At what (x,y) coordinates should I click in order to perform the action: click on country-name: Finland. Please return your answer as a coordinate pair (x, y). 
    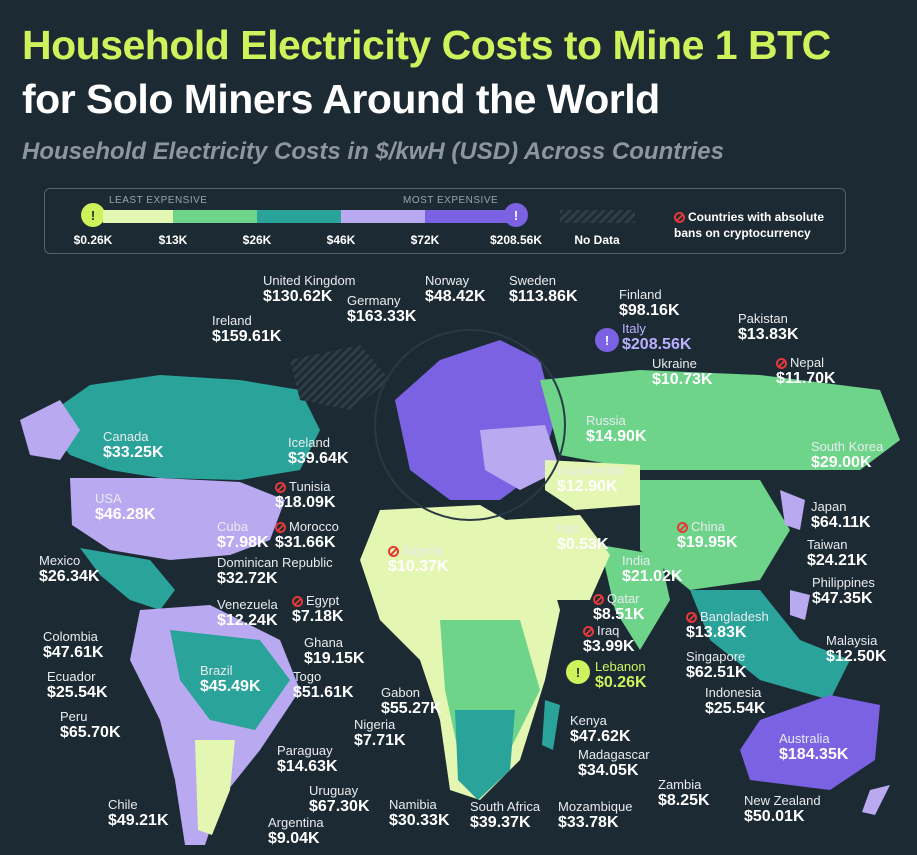
    Looking at the image, I should click on (640, 294).